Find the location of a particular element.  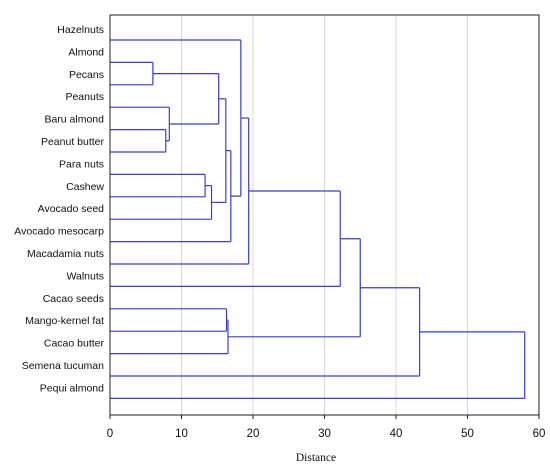

leaf-label: Almond is located at coordinates (86, 52).